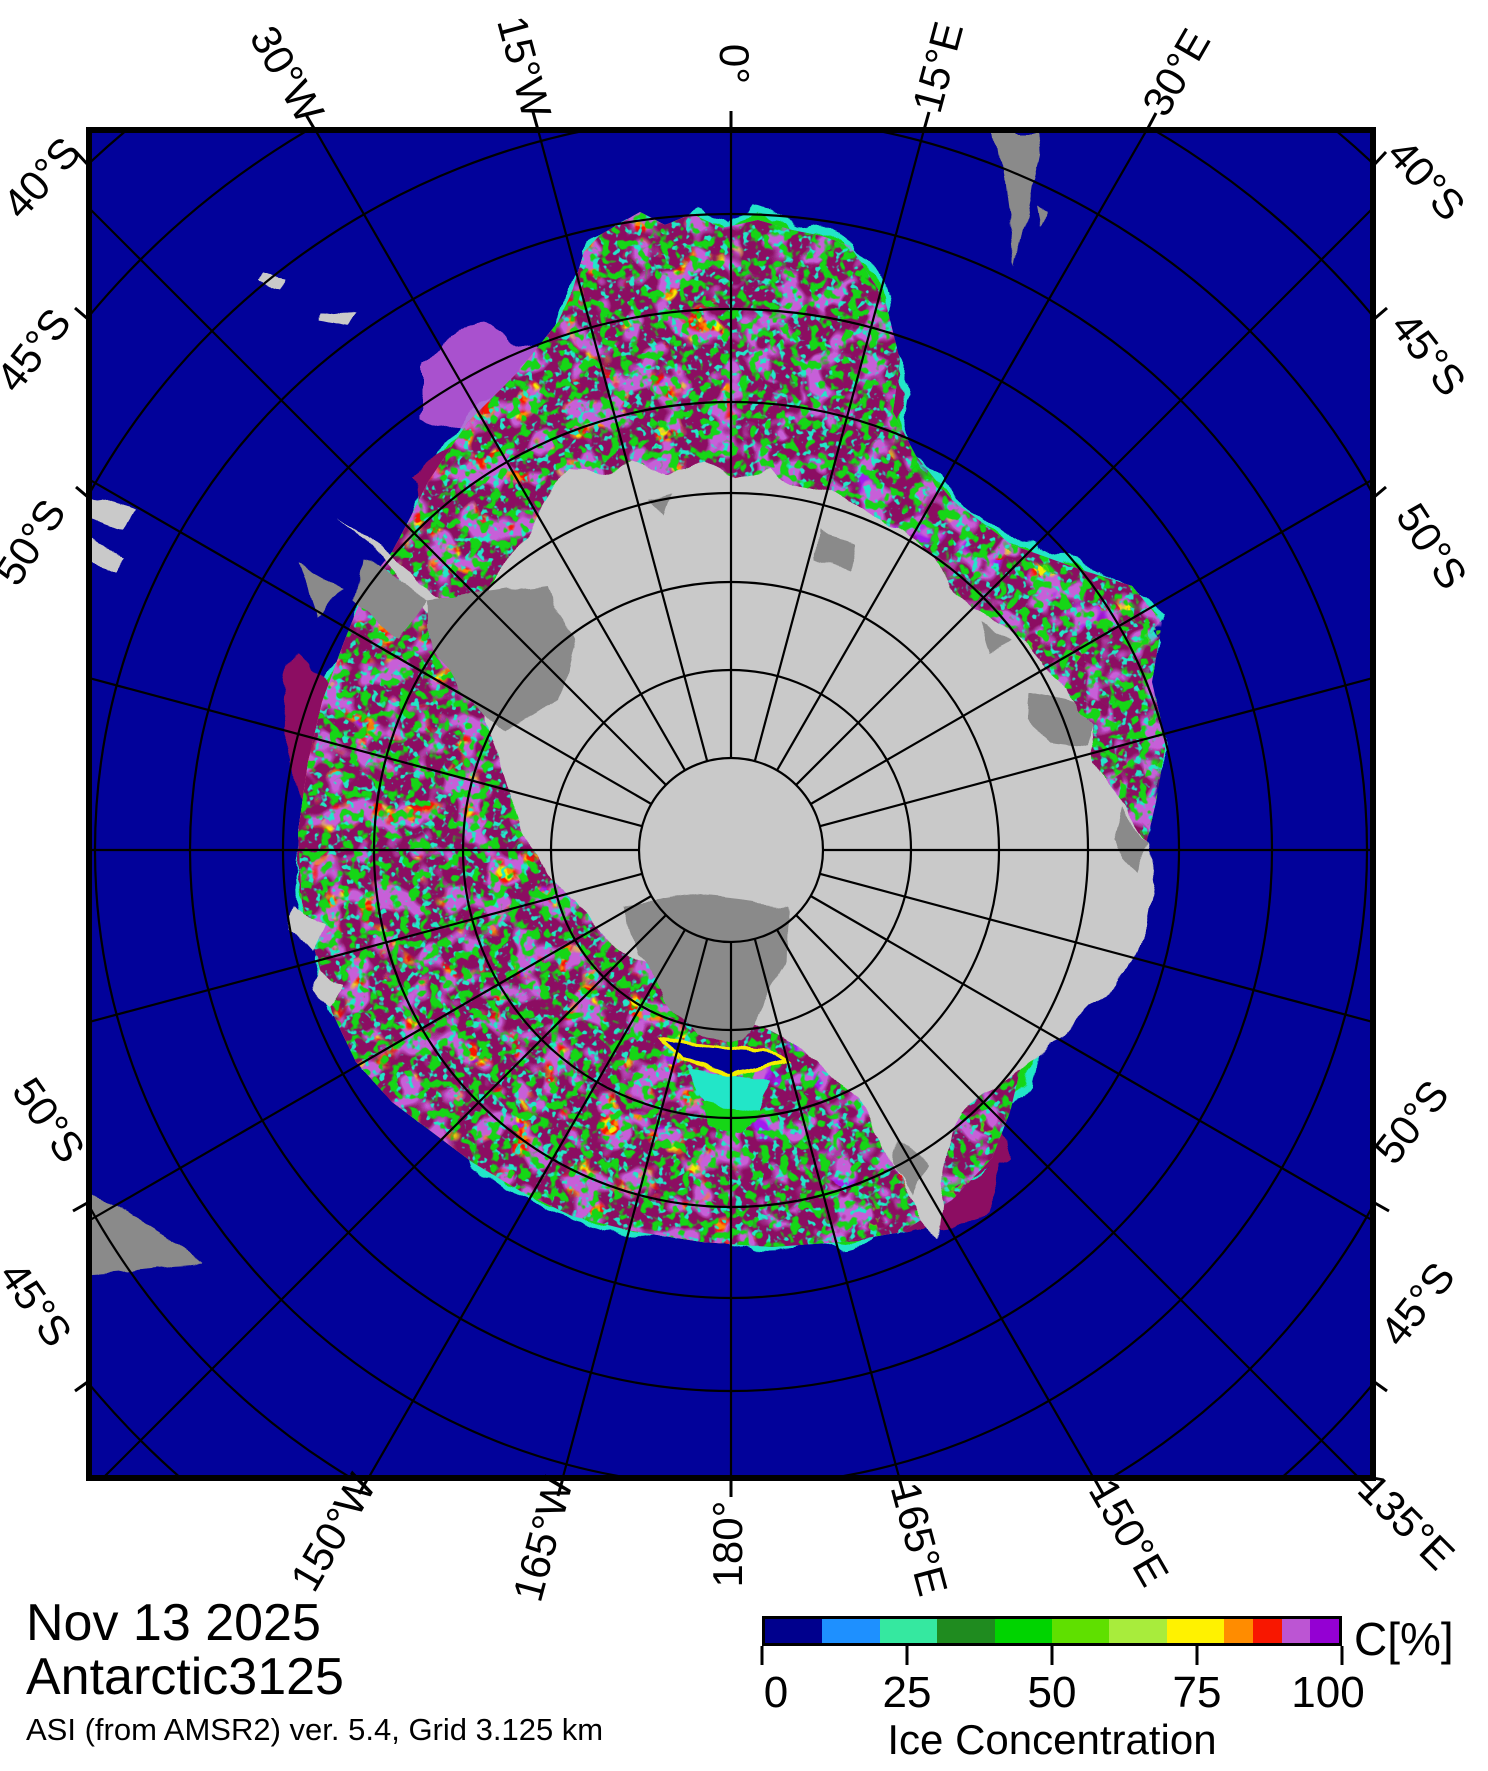 This screenshot has width=1488, height=1771. What do you see at coordinates (1052, 1739) in the screenshot?
I see `colorbar-axis-label: Ice Concentration` at bounding box center [1052, 1739].